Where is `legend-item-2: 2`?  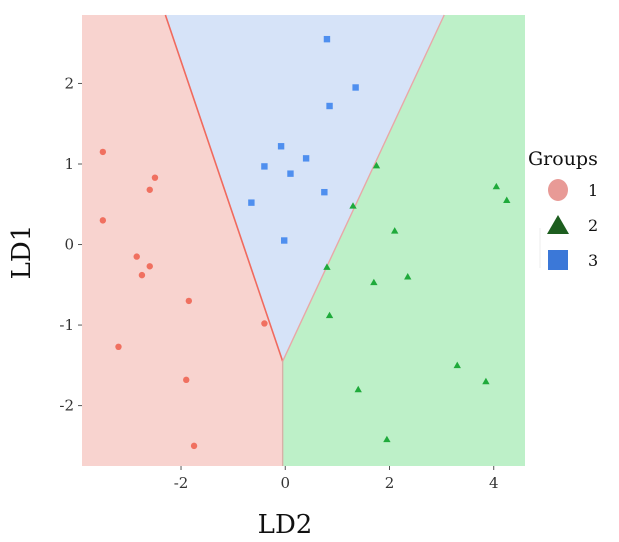
legend-item-2: 2 is located at coordinates (572, 225).